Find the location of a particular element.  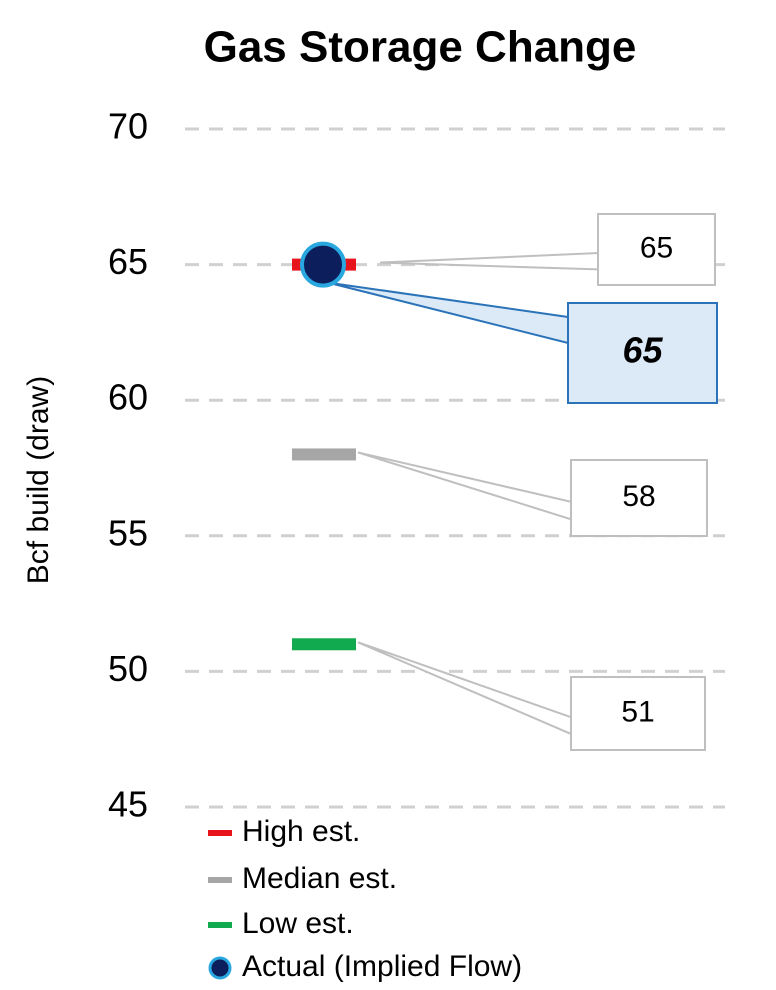

y-tick-label: 55 is located at coordinates (128, 532).